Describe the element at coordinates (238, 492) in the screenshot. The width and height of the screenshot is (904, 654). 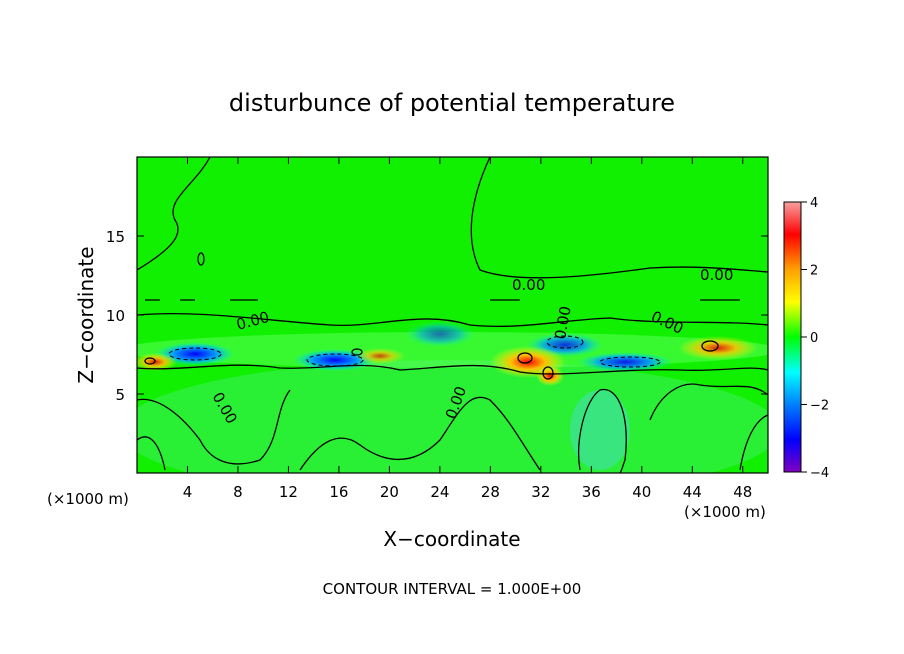
I see `x-tick-label: 8` at that location.